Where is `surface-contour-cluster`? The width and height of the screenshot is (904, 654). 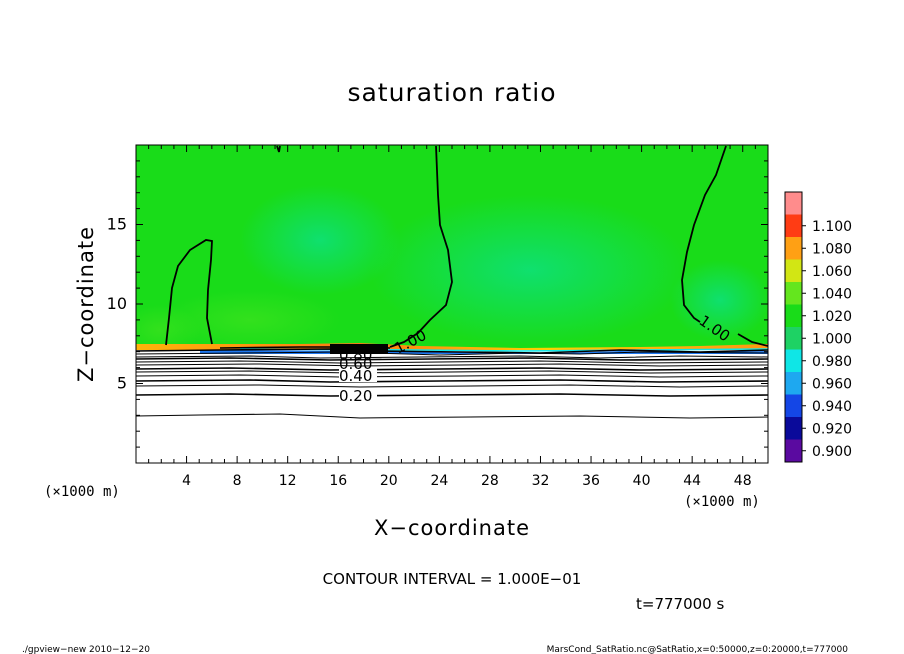
surface-contour-cluster is located at coordinates (359, 349).